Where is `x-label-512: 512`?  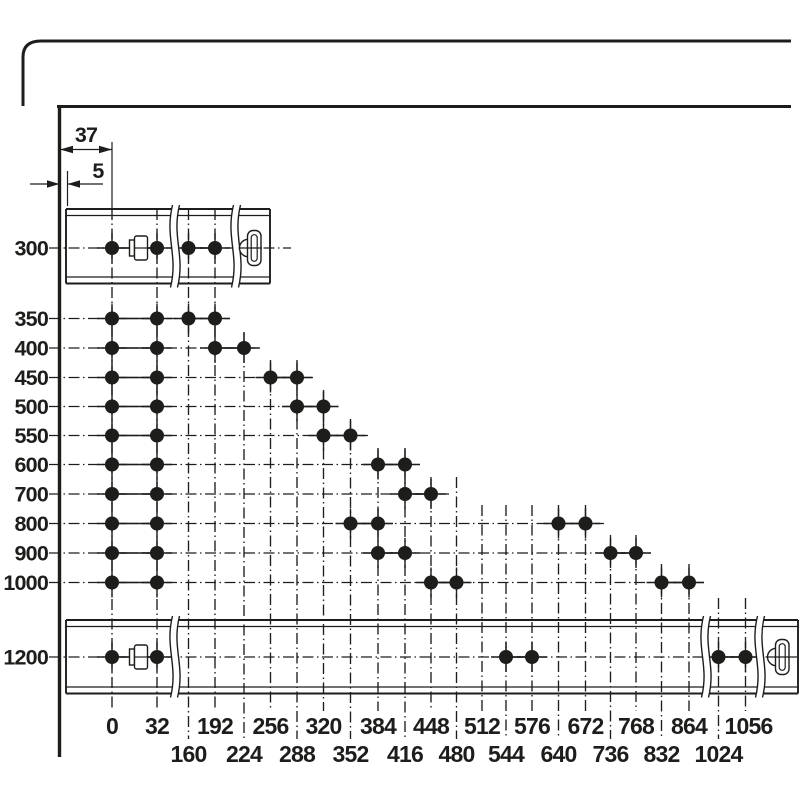
x-label-512: 512 is located at coordinates (482, 726).